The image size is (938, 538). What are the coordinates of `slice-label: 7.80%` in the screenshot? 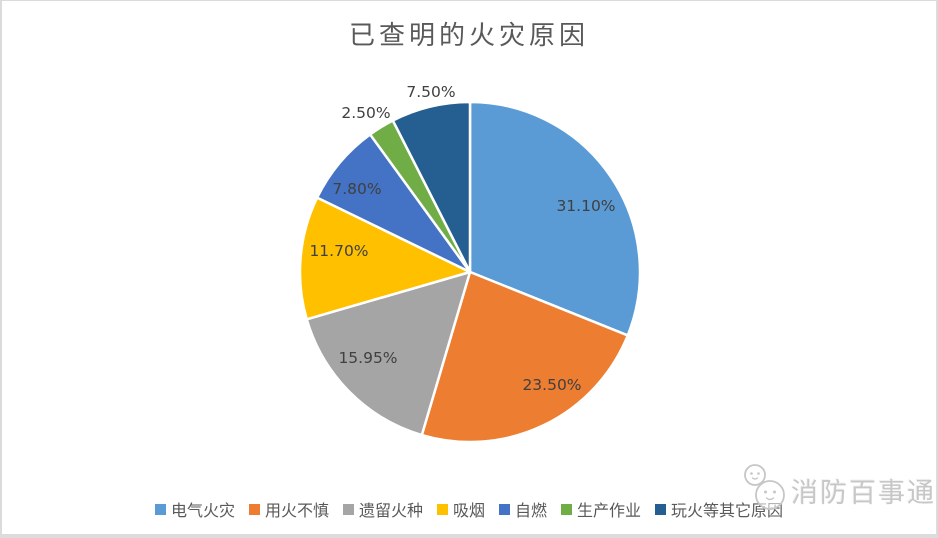 It's located at (356, 189).